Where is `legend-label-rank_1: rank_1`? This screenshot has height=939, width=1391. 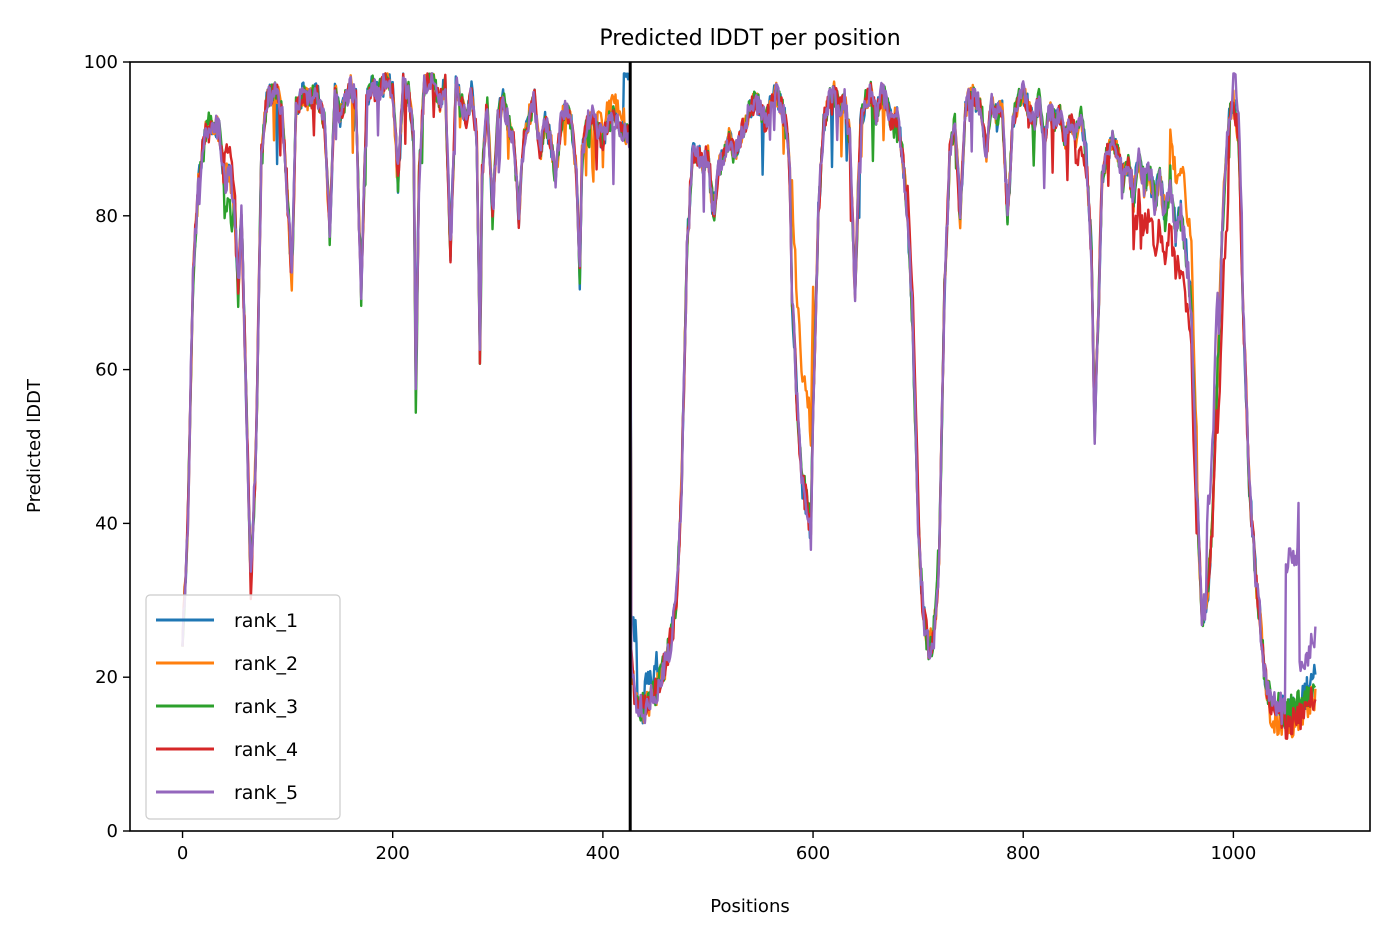
legend-label-rank_1: rank_1 is located at coordinates (266, 621).